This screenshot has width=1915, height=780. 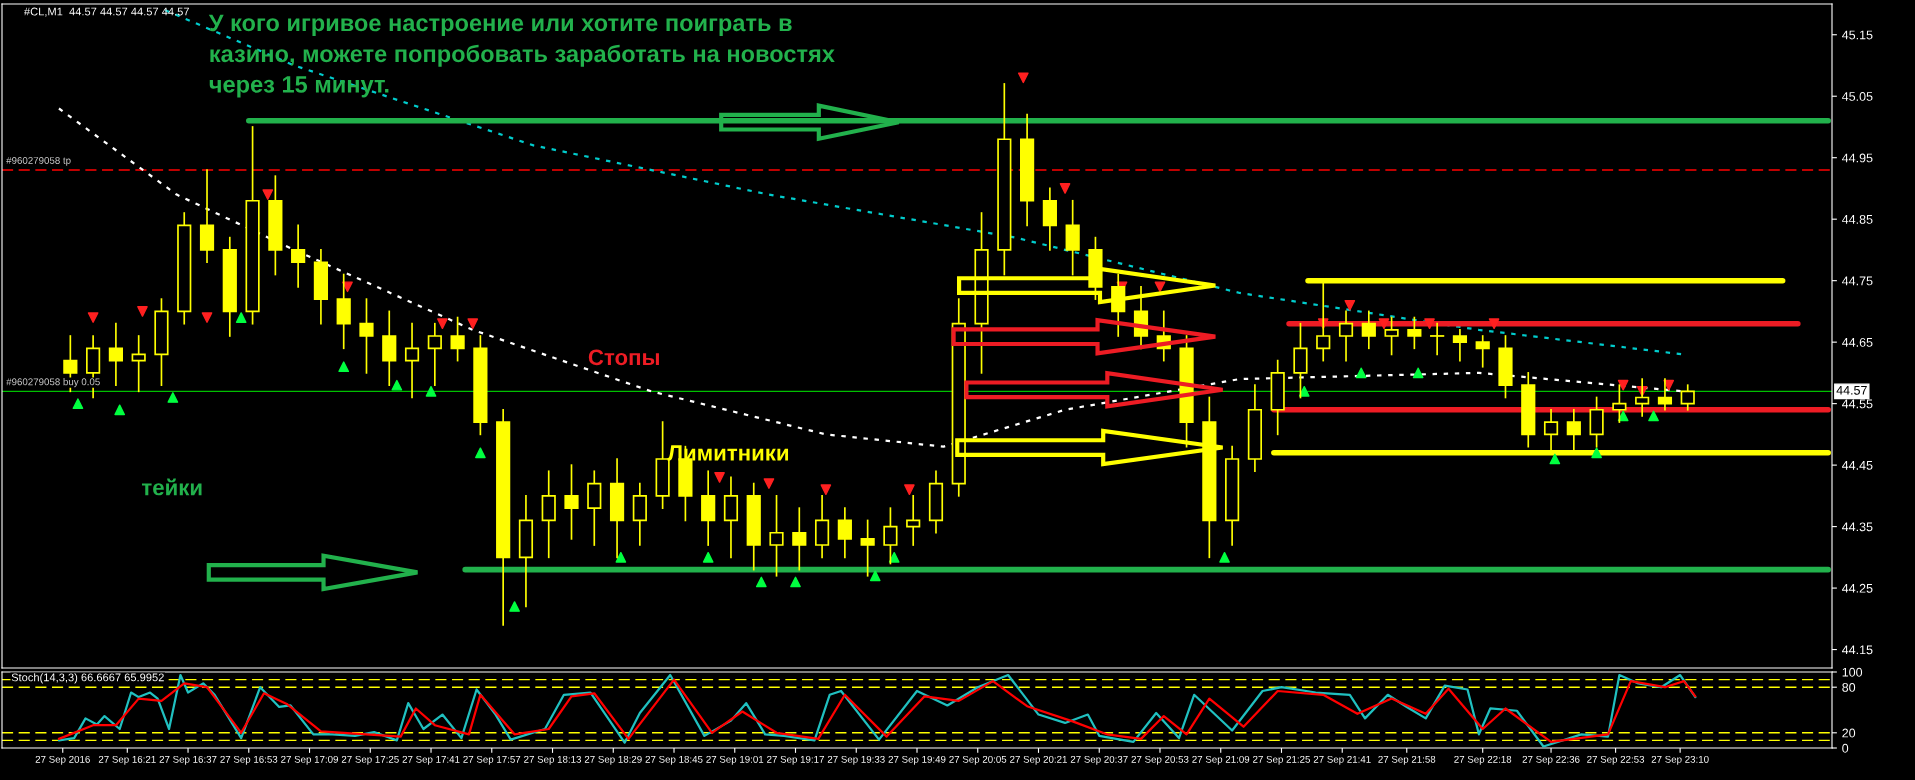 What do you see at coordinates (1616, 760) in the screenshot?
I see `x-tick-label: 27 Sep 22:53` at bounding box center [1616, 760].